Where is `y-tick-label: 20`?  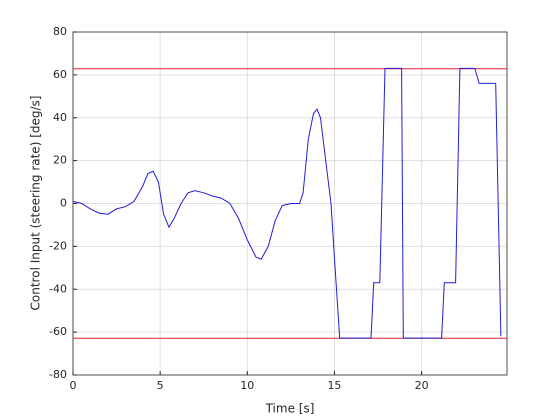
y-tick-label: 20 is located at coordinates (60, 160).